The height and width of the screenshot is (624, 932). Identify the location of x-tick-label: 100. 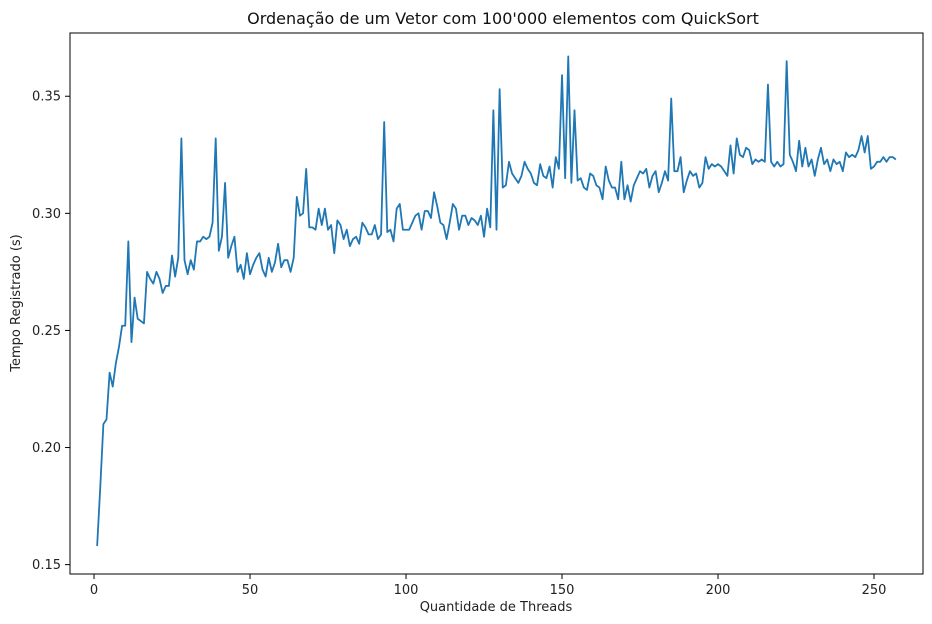
(406, 590).